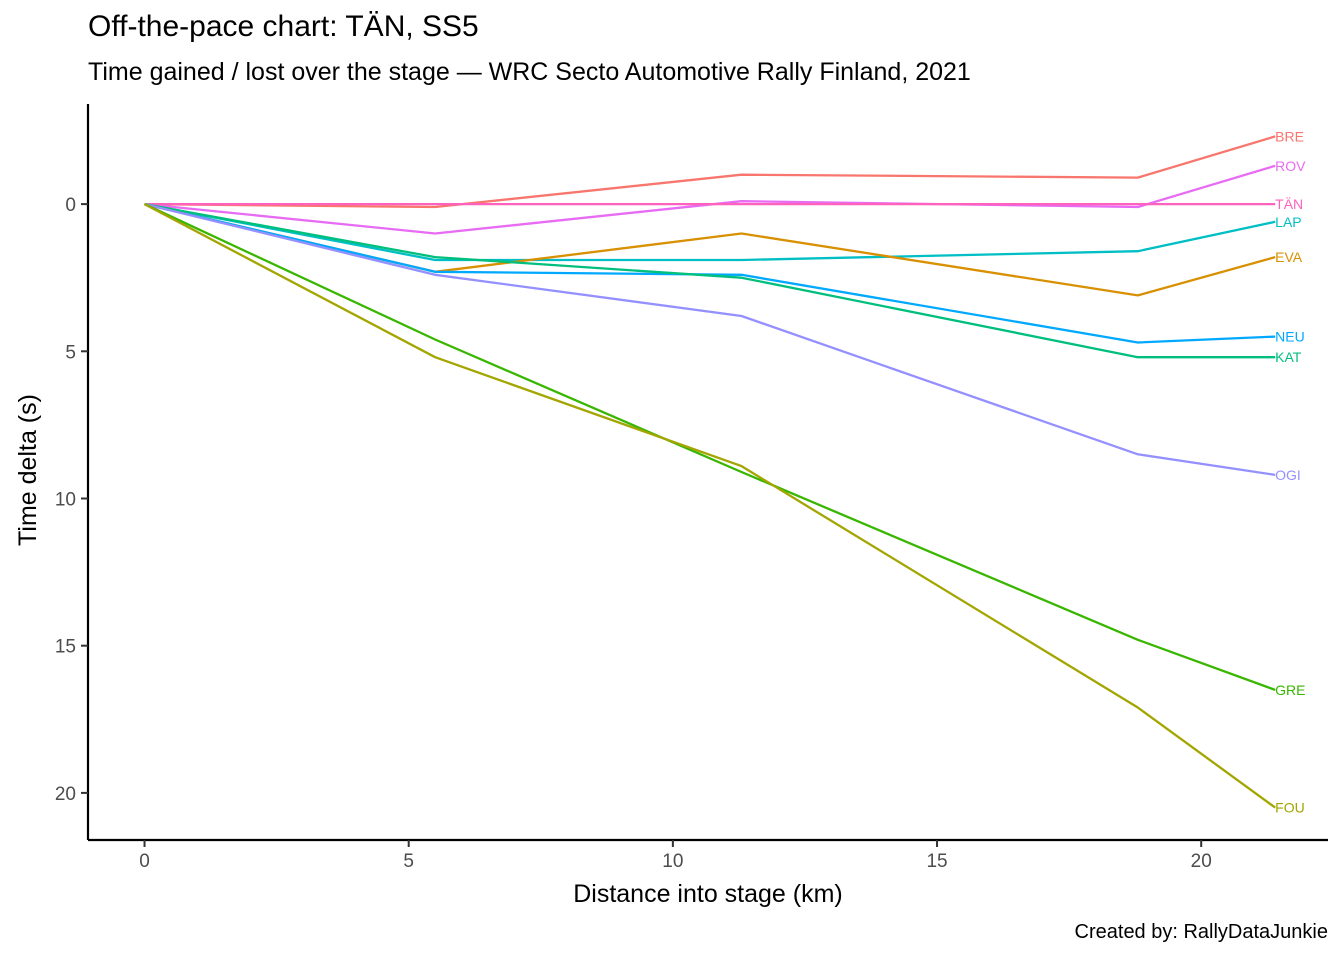 The image size is (1344, 960). I want to click on series-line-lap, so click(710, 232).